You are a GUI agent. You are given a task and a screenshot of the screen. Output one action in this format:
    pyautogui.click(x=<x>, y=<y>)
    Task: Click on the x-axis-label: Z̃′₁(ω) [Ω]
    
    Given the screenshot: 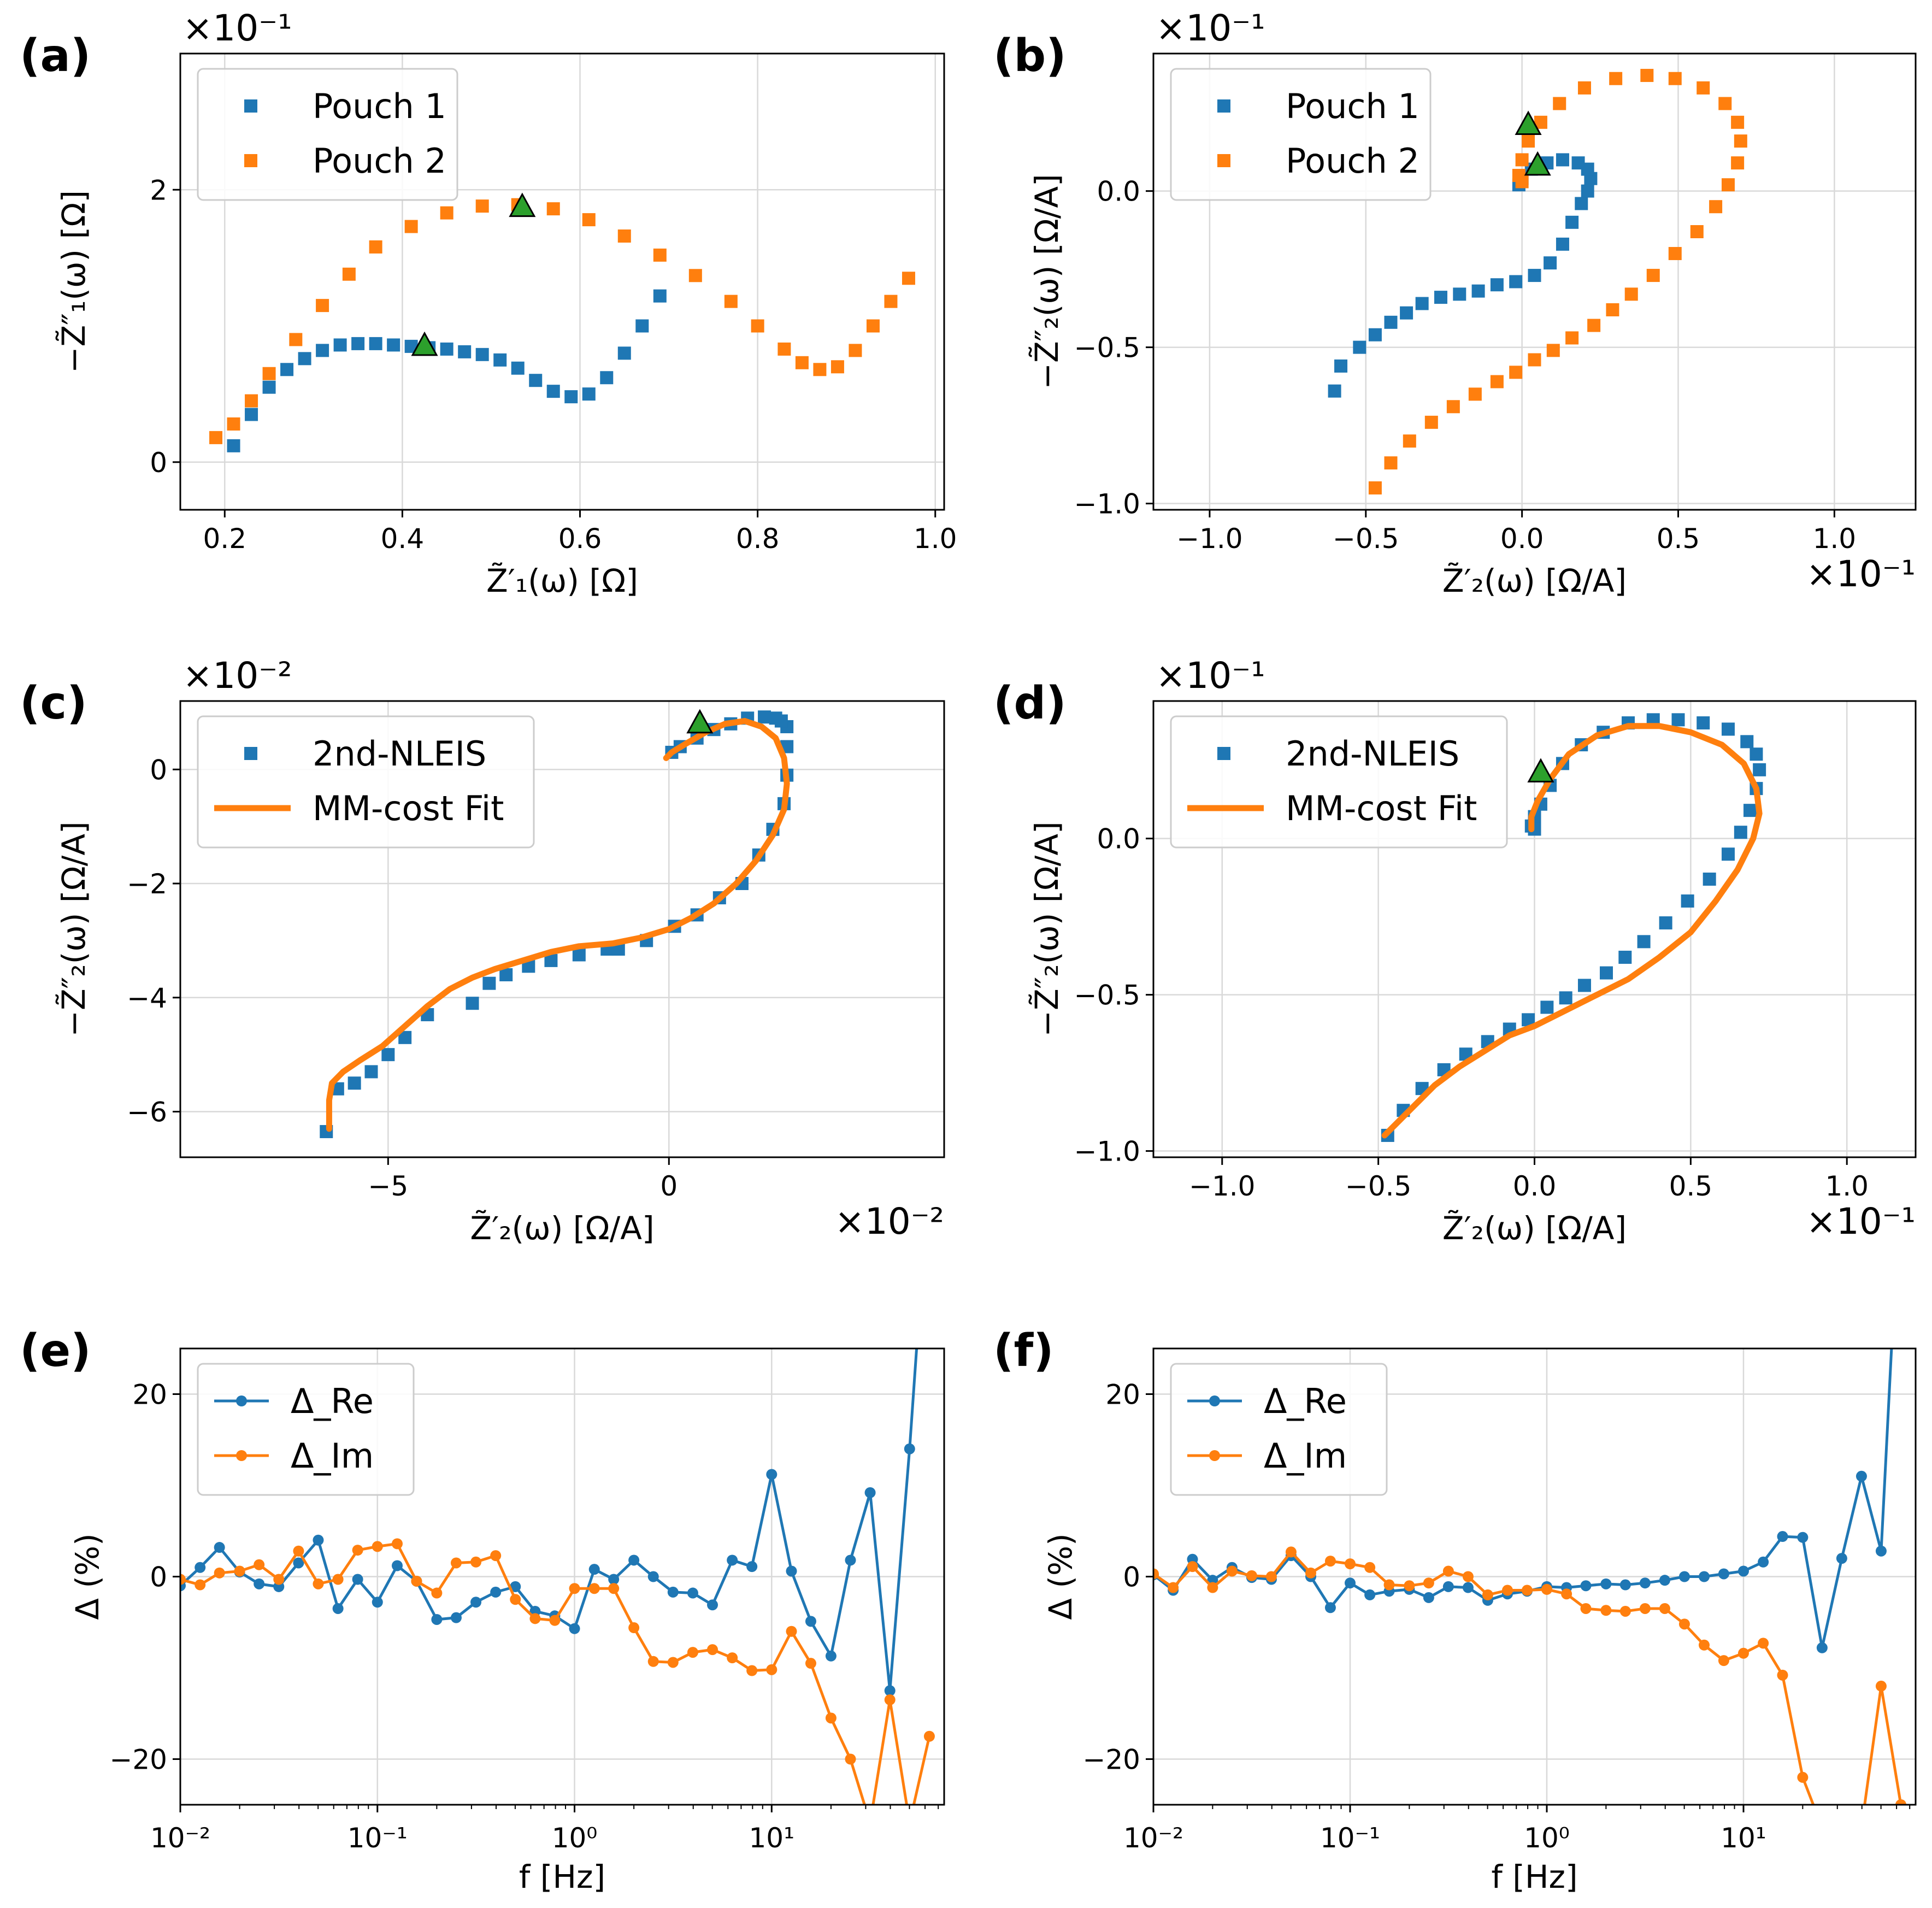 What is the action you would take?
    pyautogui.click(x=562, y=580)
    